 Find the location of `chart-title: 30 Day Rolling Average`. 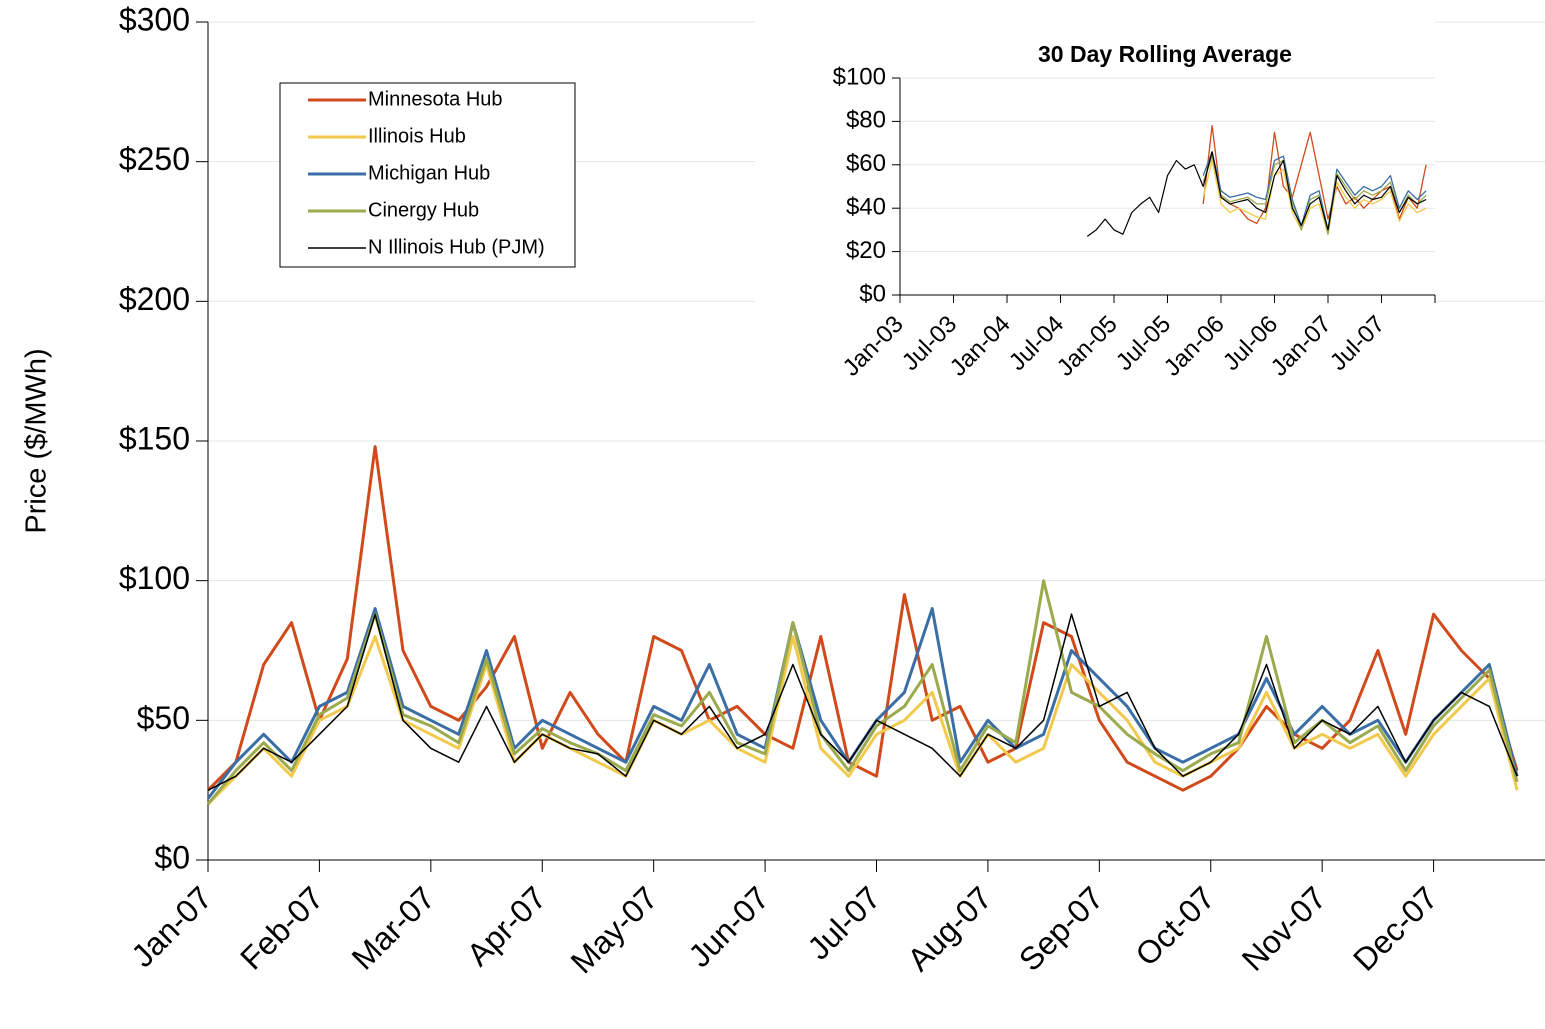

chart-title: 30 Day Rolling Average is located at coordinates (1165, 54).